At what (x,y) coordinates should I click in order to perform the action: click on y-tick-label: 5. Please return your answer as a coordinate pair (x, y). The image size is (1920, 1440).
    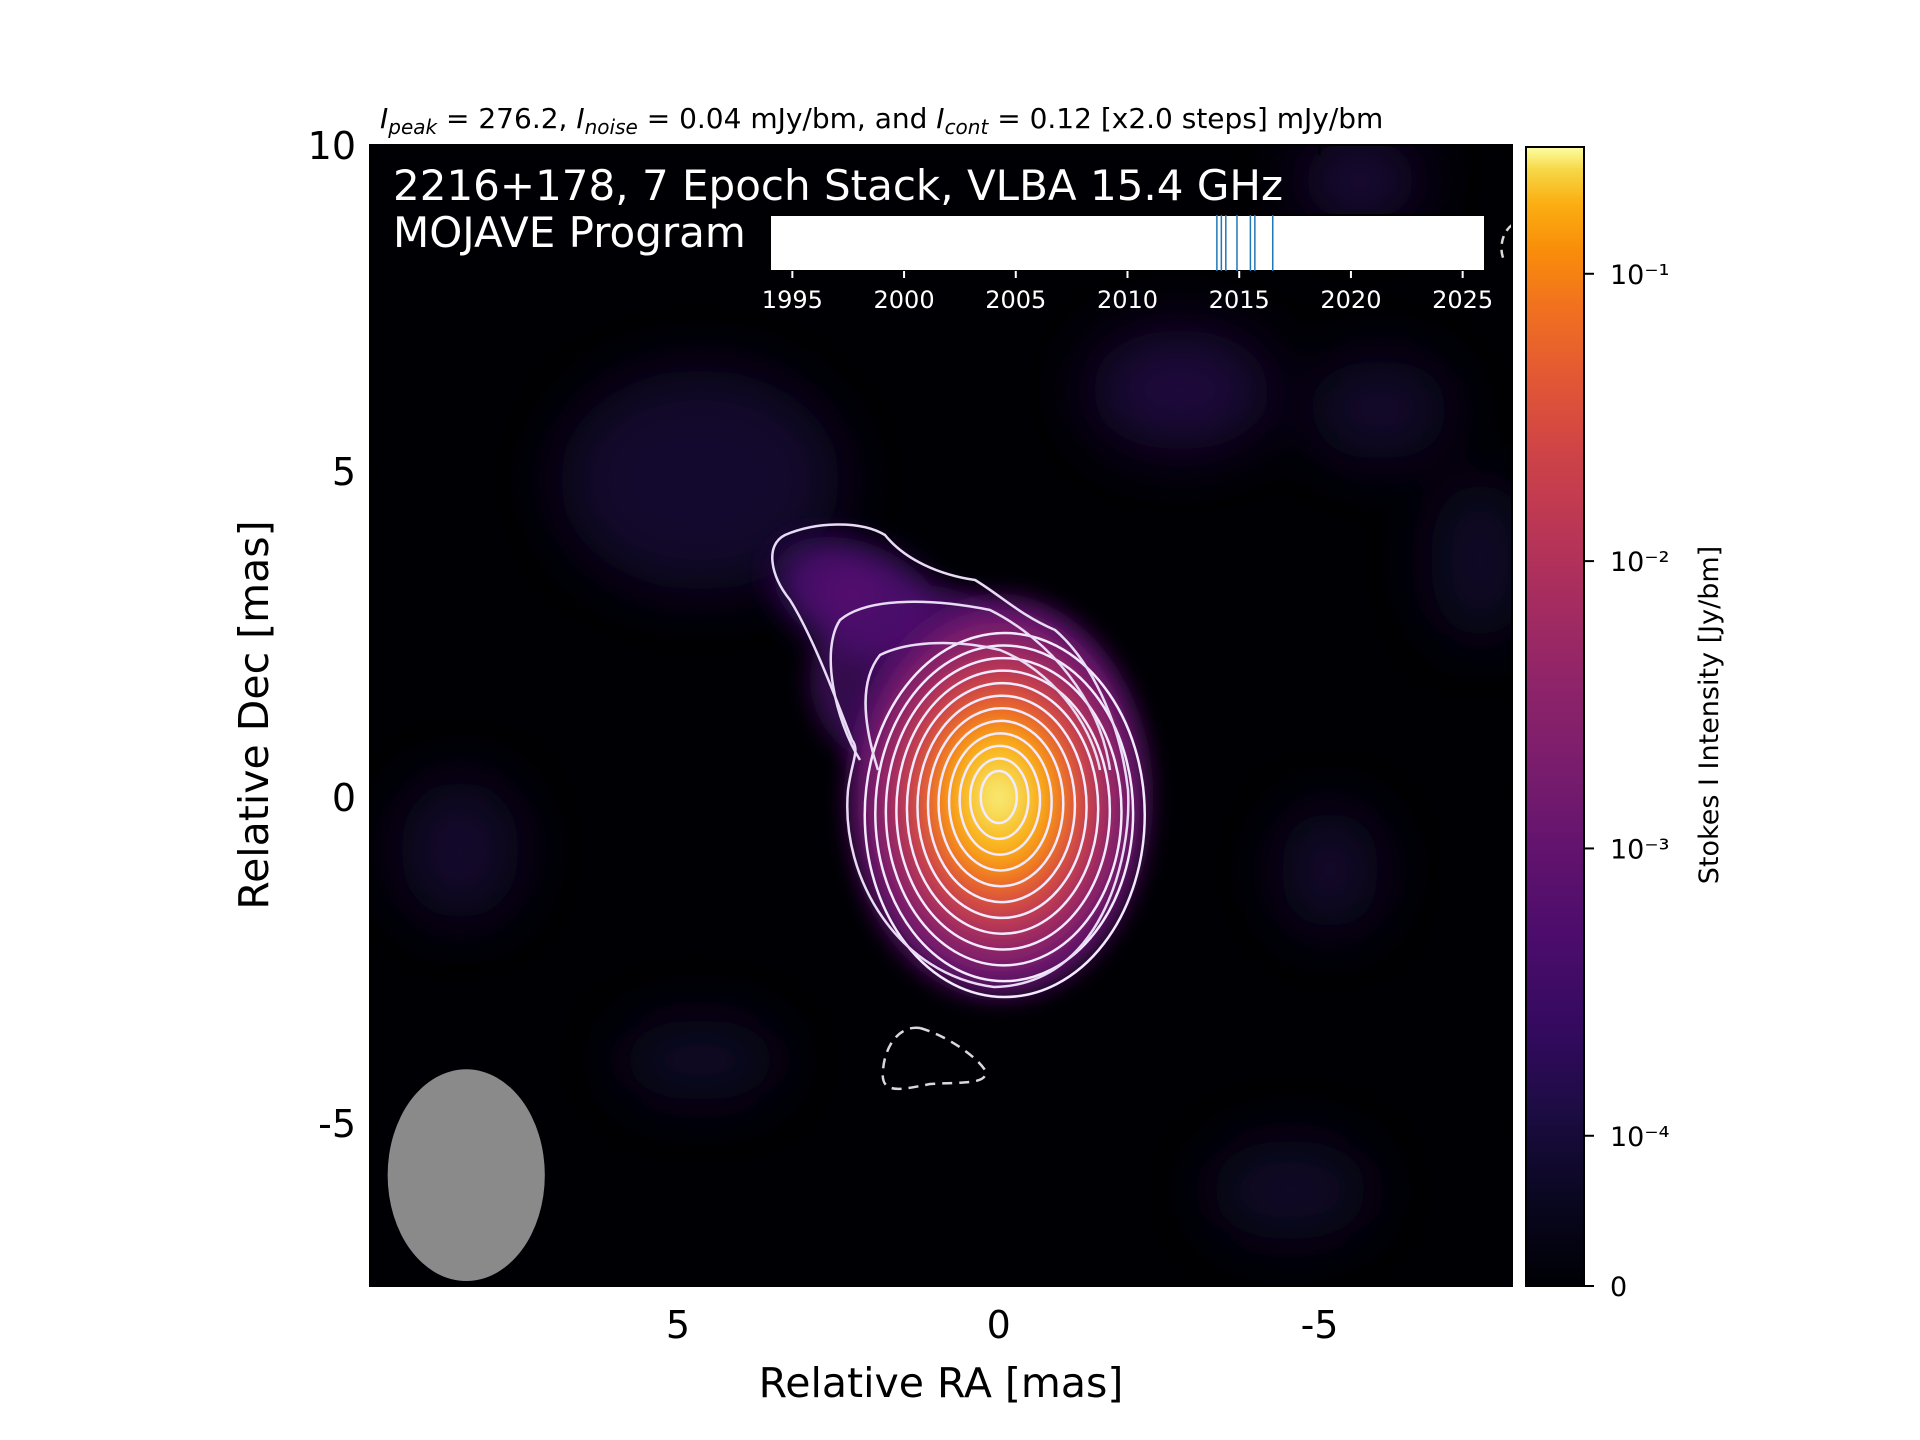
    Looking at the image, I should click on (344, 472).